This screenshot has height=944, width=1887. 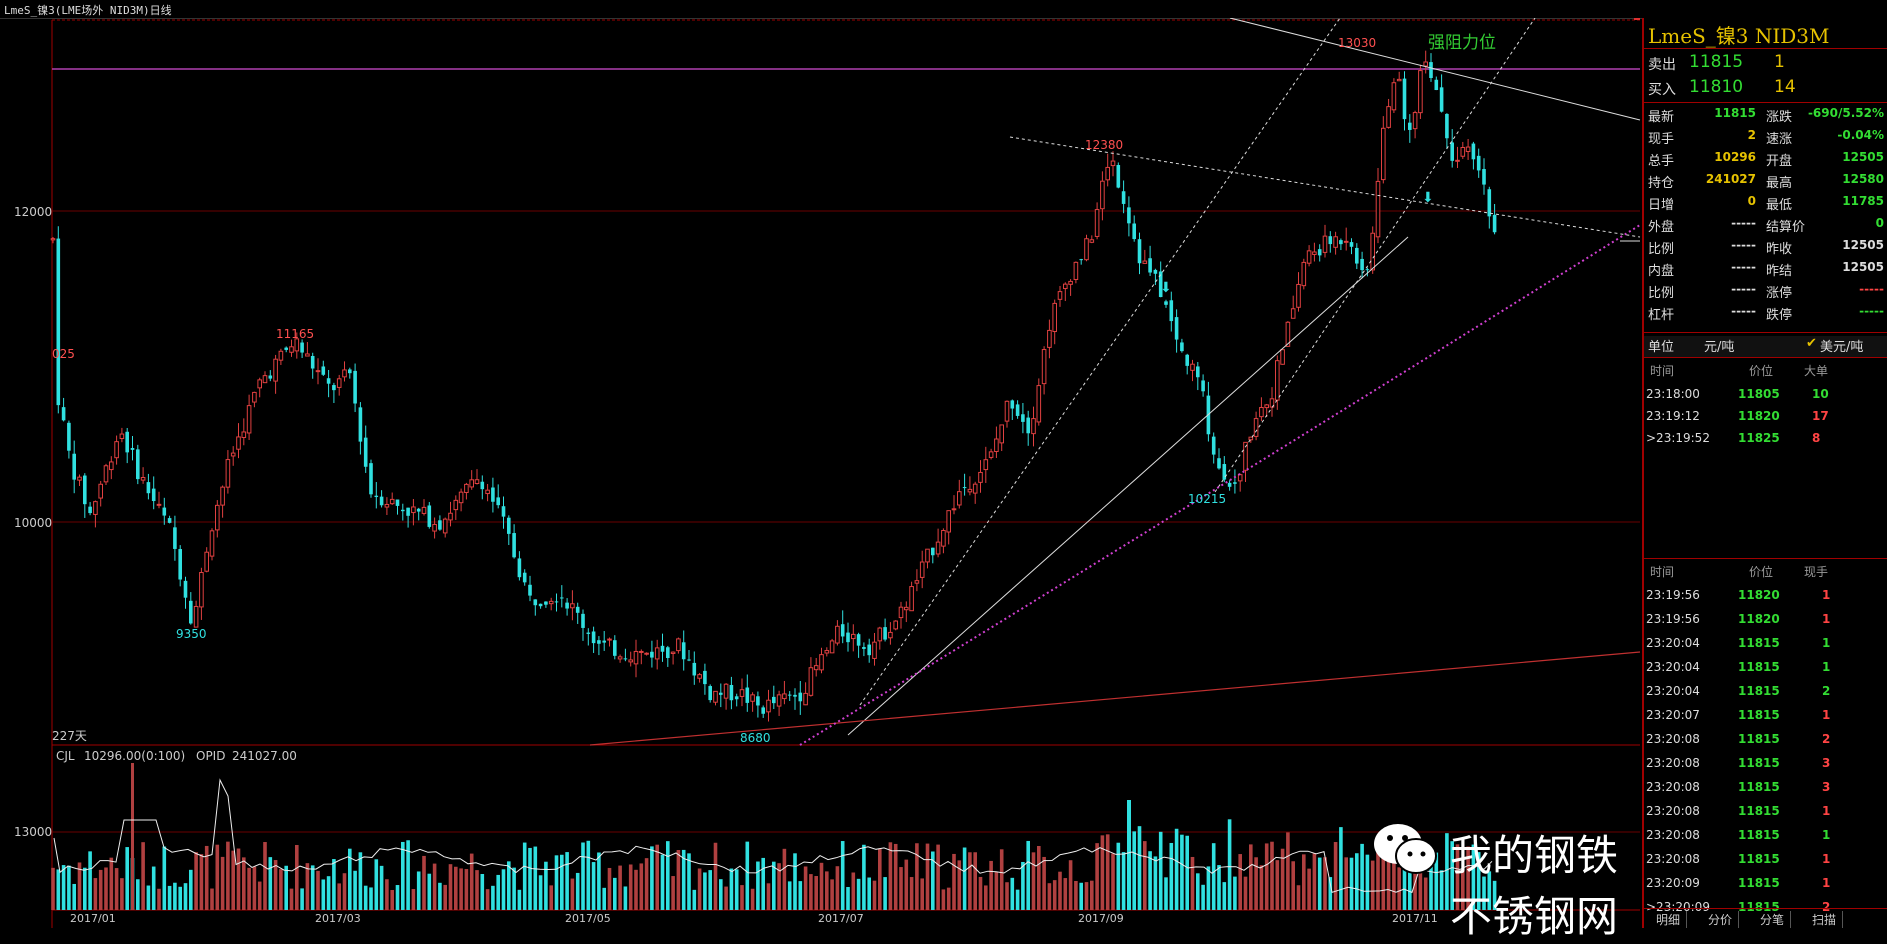 What do you see at coordinates (1765, 63) in the screenshot?
I see `sell-row: 卖出 11815 1` at bounding box center [1765, 63].